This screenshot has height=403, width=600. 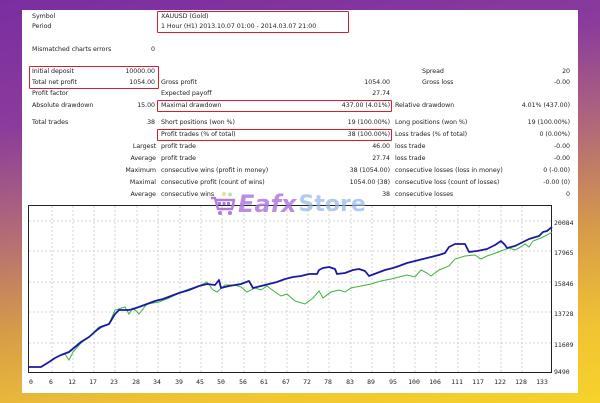 I want to click on relative-drawdown-label: Relative drawdown, so click(x=425, y=105).